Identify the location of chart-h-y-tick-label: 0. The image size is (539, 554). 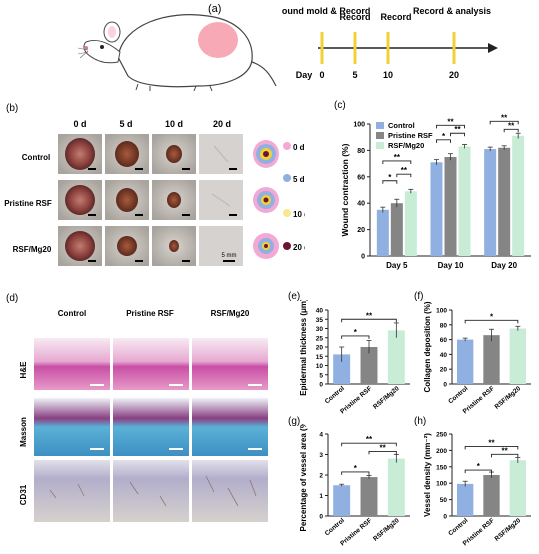
(445, 517).